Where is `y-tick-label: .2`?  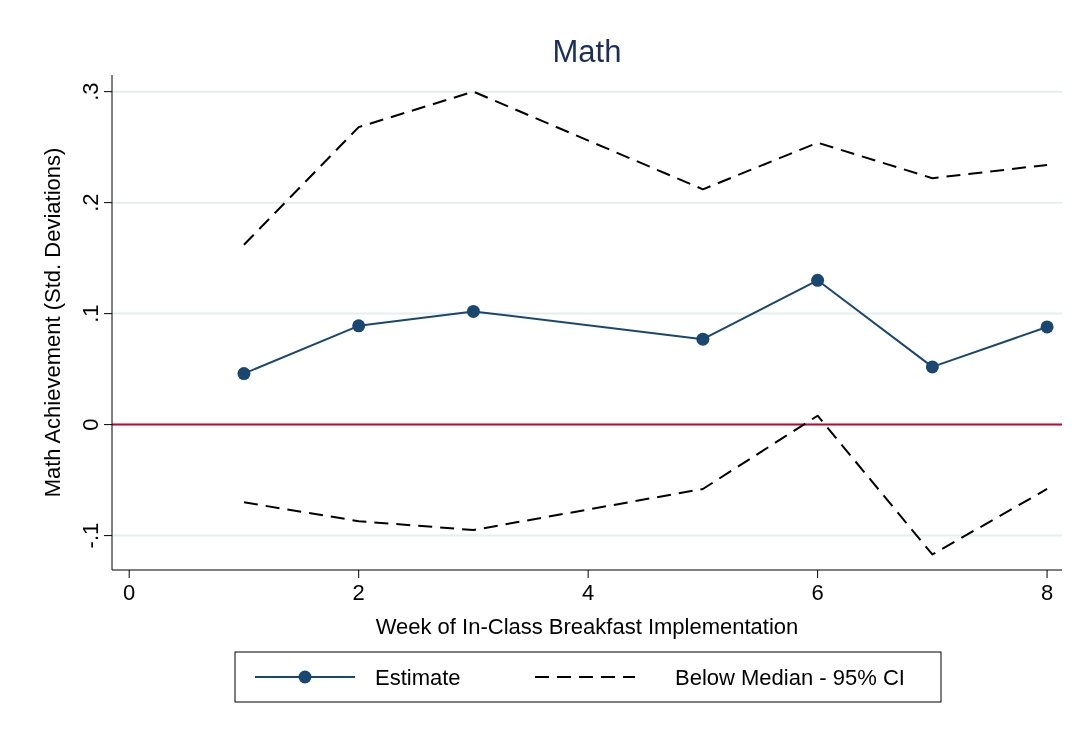
y-tick-label: .2 is located at coordinates (90, 202).